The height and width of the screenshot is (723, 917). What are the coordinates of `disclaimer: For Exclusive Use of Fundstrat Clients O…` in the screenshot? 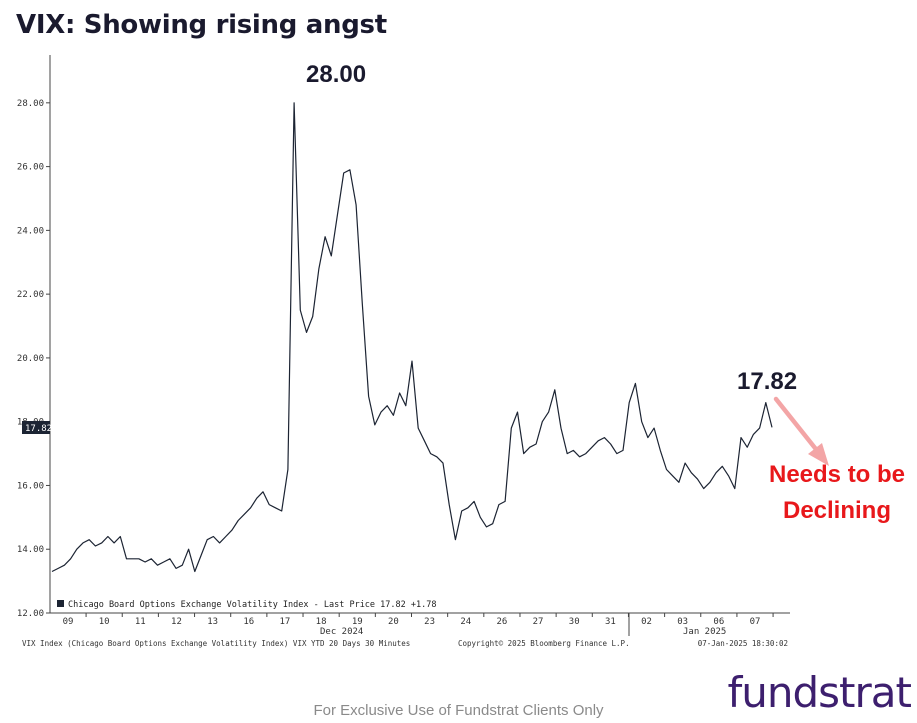 It's located at (458, 710).